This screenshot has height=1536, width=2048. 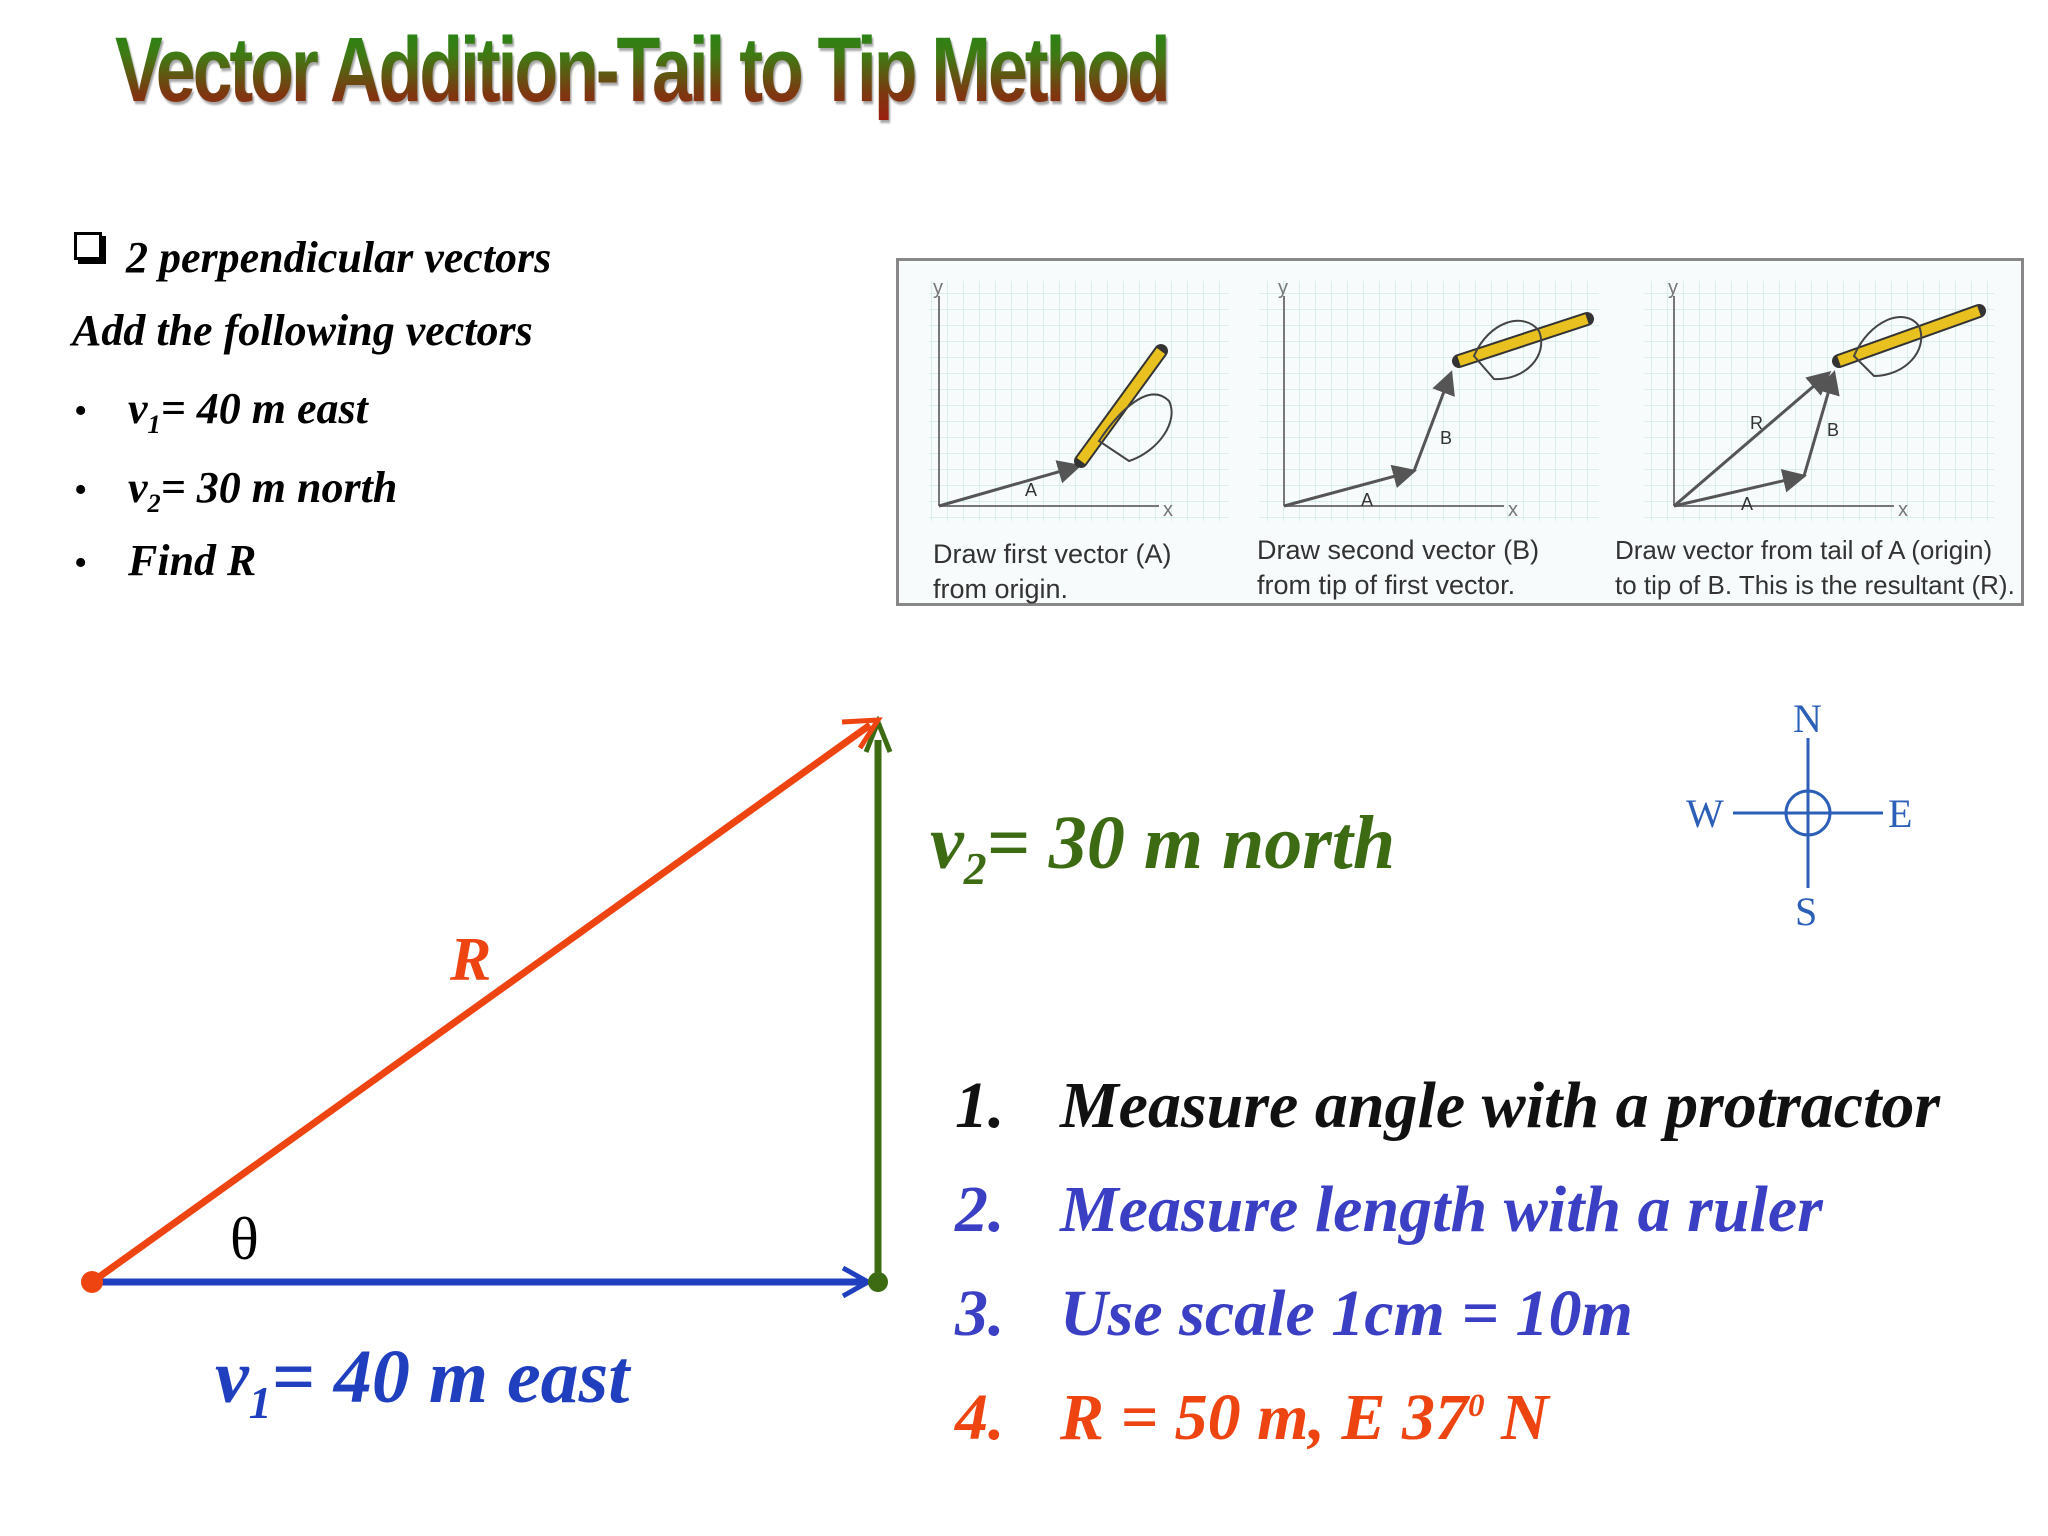 What do you see at coordinates (1900, 813) in the screenshot?
I see `compass-east-label: E` at bounding box center [1900, 813].